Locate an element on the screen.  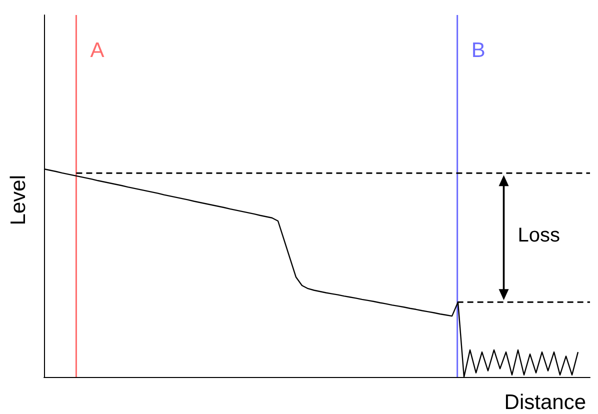
text: A is located at coordinates (97, 50).